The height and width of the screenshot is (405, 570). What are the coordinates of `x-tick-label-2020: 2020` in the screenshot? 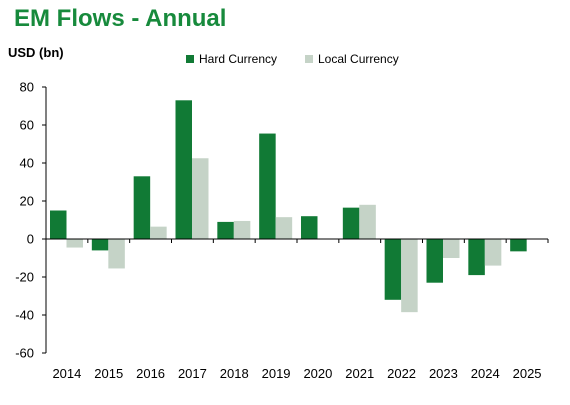 It's located at (317, 373).